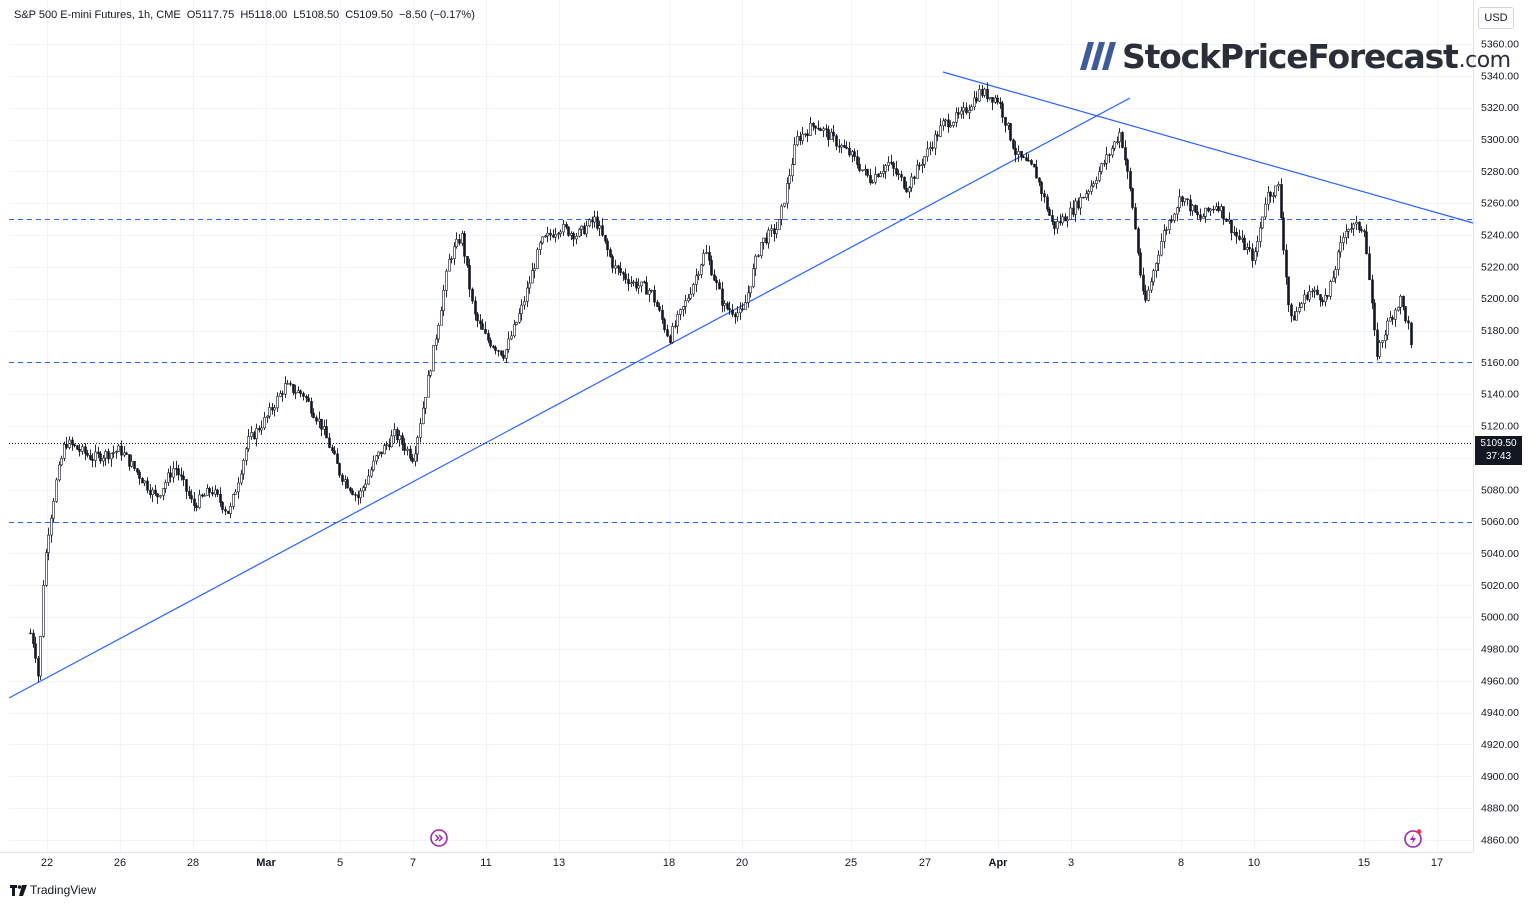 The height and width of the screenshot is (907, 1536). Describe the element at coordinates (316, 15) in the screenshot. I see `low-value: L5108.50` at that location.